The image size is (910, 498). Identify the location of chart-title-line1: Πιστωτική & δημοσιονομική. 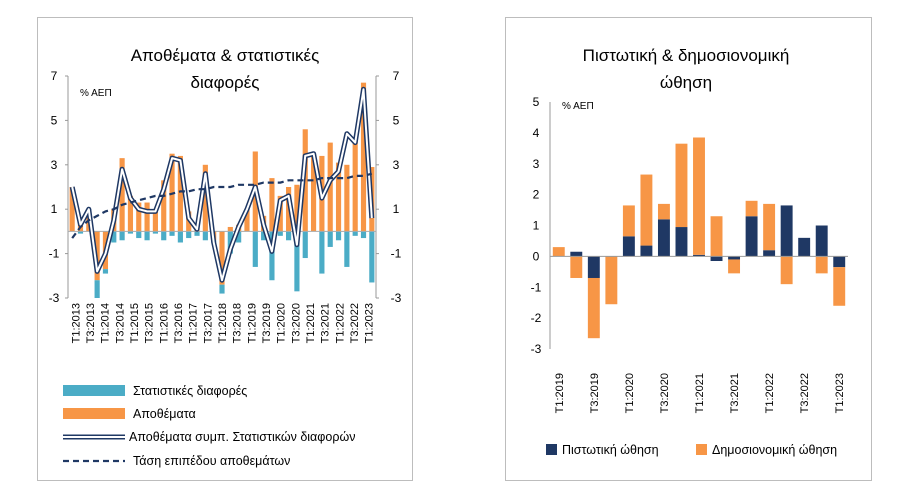
(686, 55).